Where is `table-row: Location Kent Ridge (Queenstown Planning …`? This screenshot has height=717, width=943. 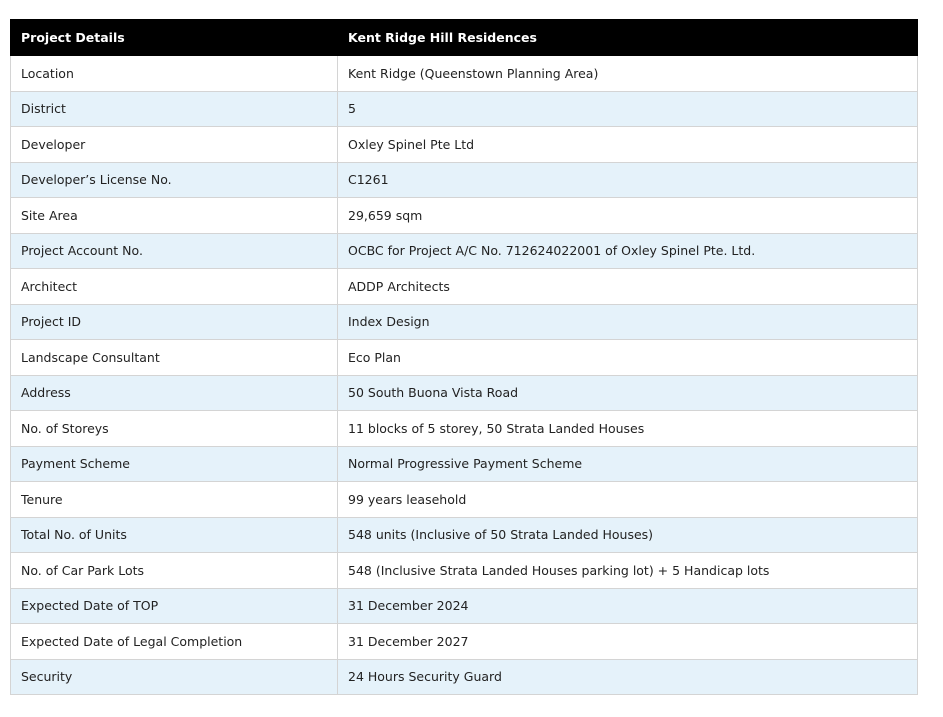
table-row: Location Kent Ridge (Queenstown Planning … is located at coordinates (464, 73).